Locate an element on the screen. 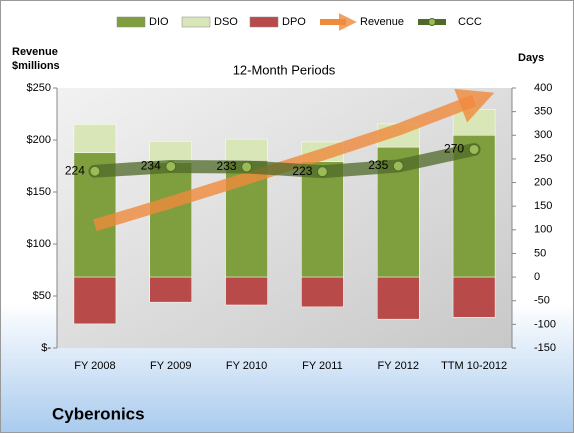 The width and height of the screenshot is (574, 438). subtitle: 12-Month Periods is located at coordinates (284, 69).